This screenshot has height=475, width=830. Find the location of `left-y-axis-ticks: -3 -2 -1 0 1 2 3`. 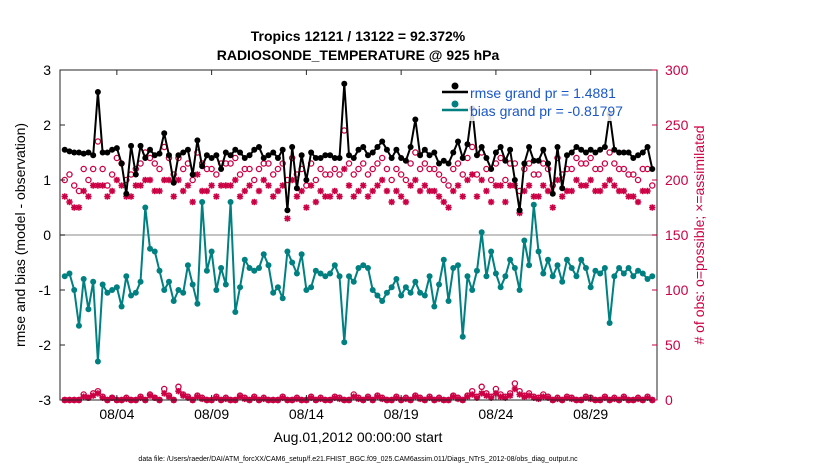

left-y-axis-ticks: -3 -2 -1 0 1 2 3 is located at coordinates (52, 235).